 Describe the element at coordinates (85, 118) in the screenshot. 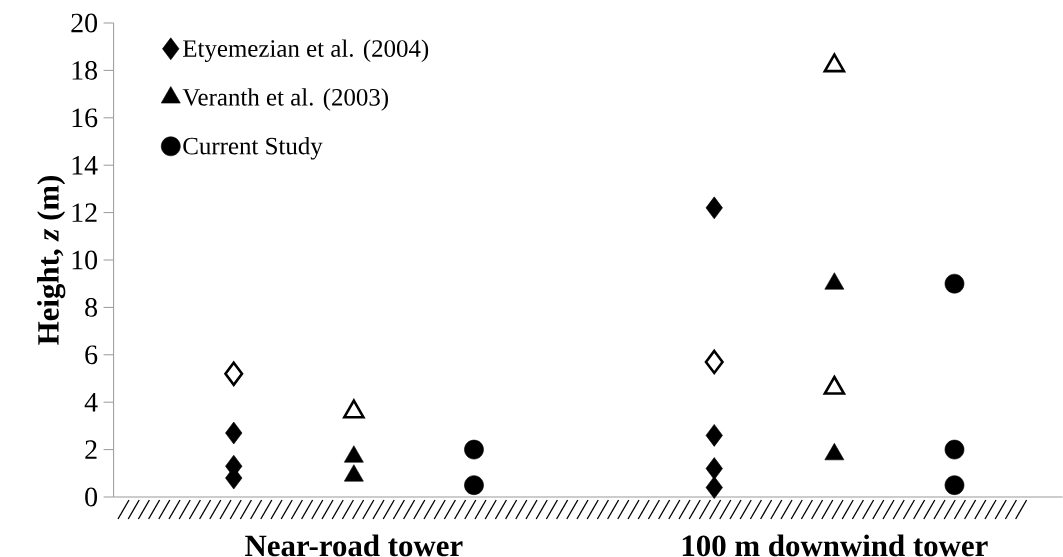

I see `y-tick-label: 16` at that location.